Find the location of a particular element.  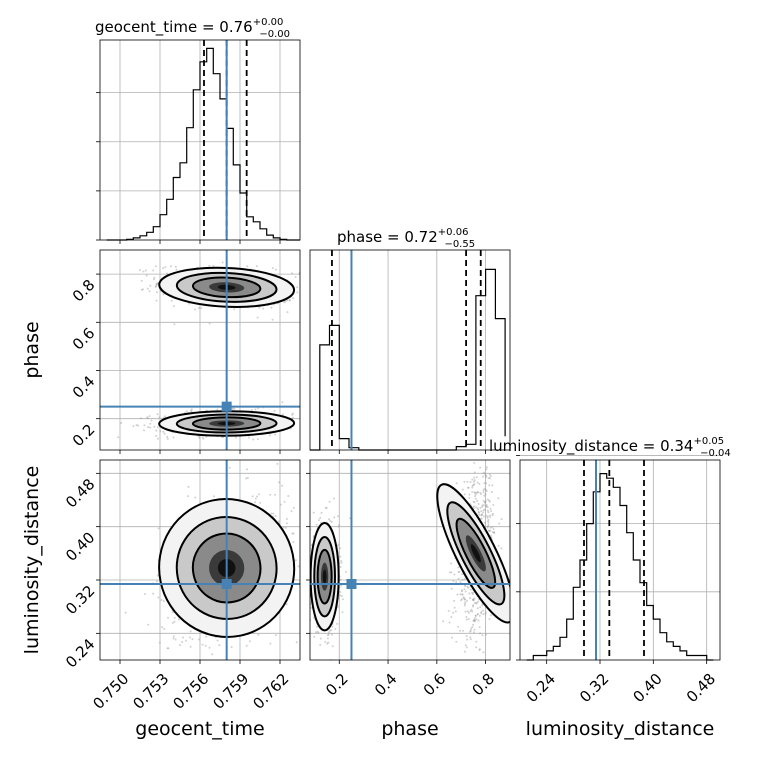

xtick-label: 0.32 is located at coordinates (594, 688).